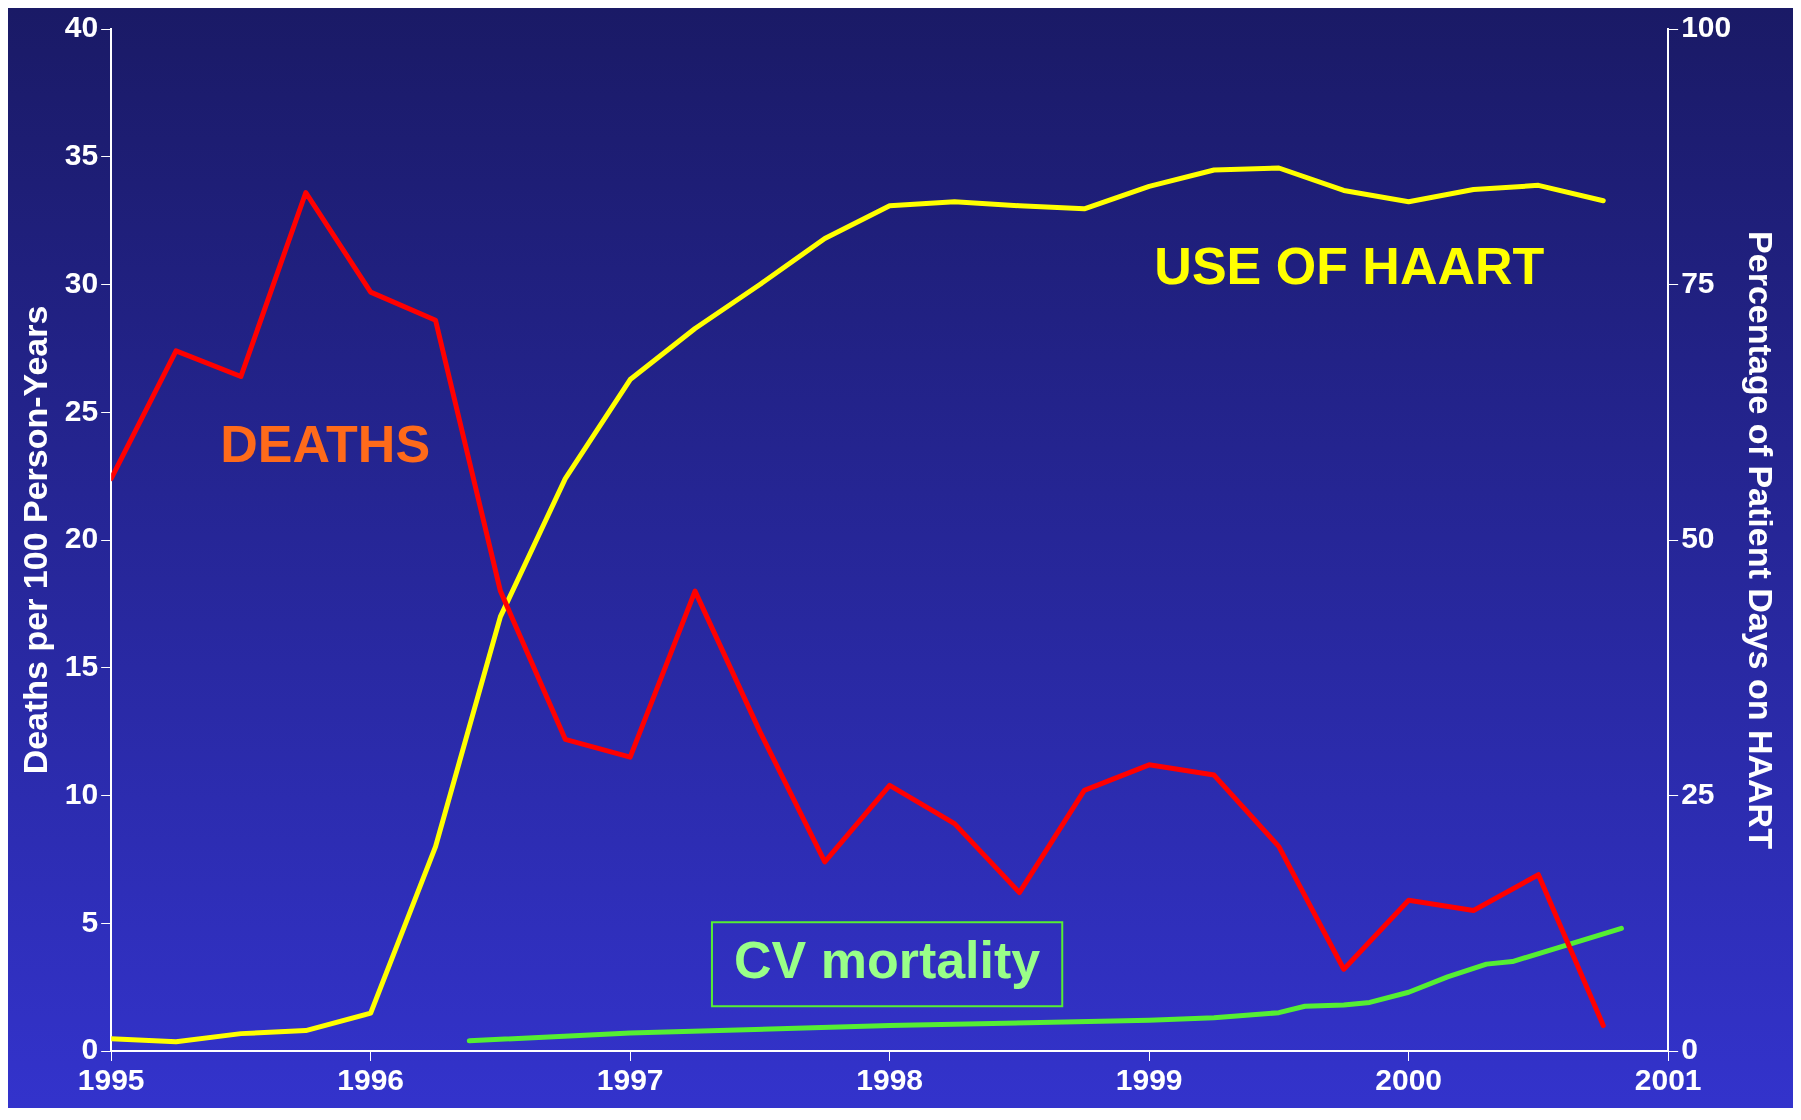 This screenshot has width=1801, height=1120. Describe the element at coordinates (81, 410) in the screenshot. I see `y-tick-label: 25` at that location.